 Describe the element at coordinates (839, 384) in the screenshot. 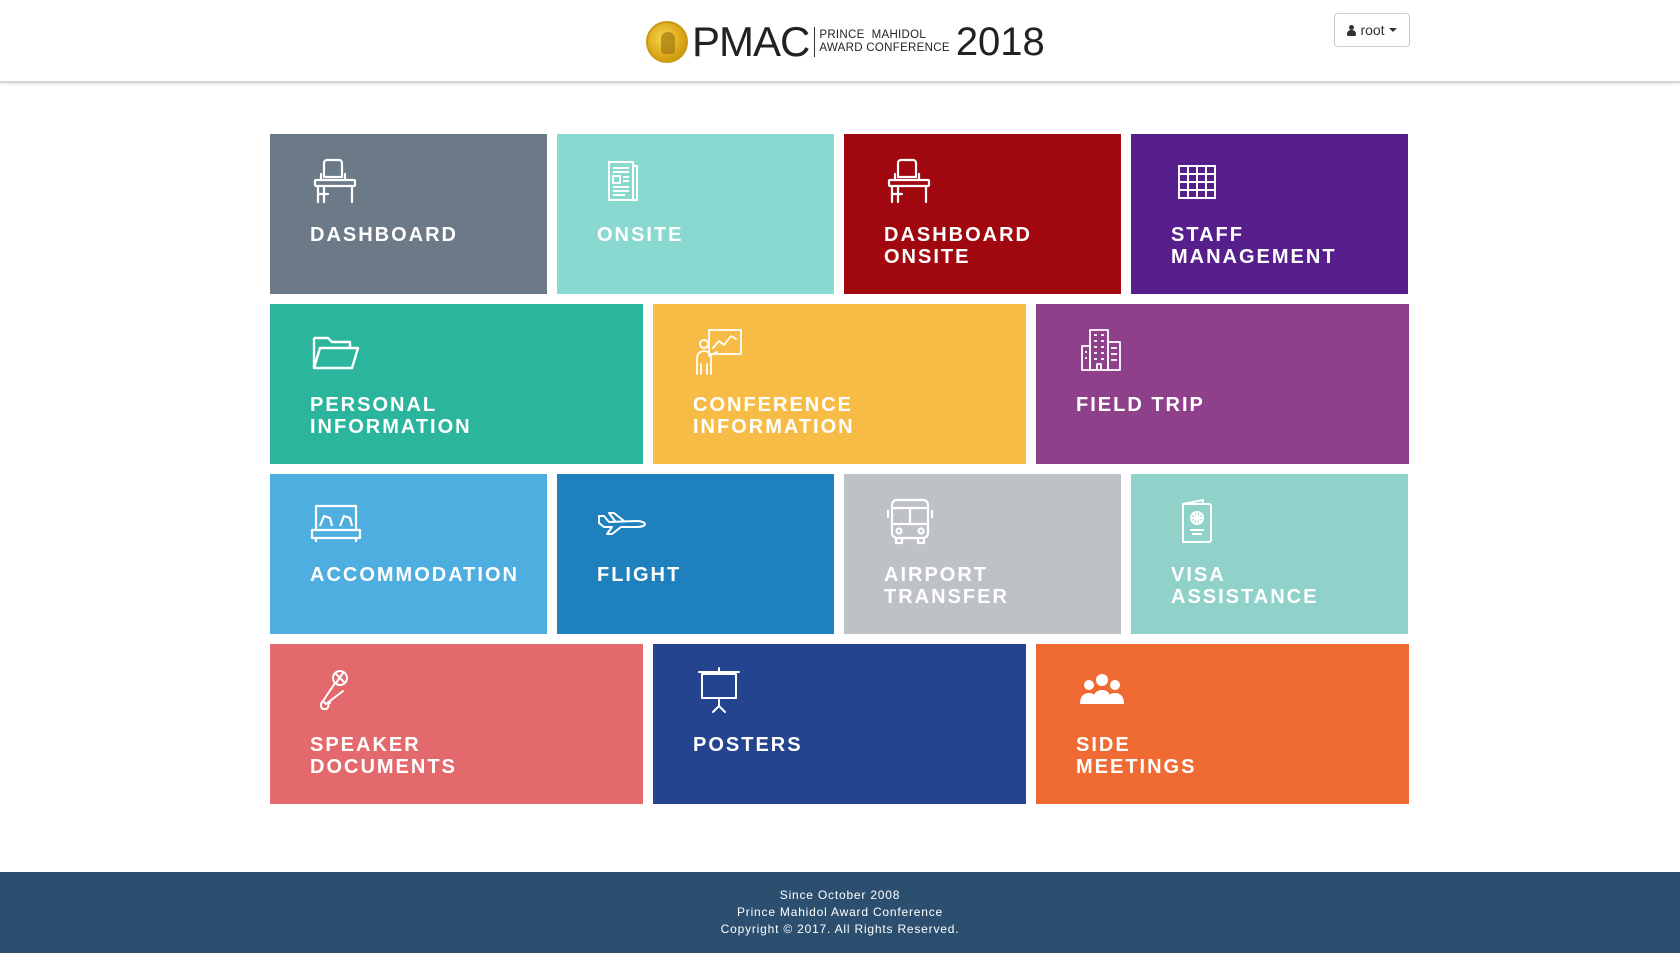

I see `tile-conference-information: CONFERENCE INFORMATION` at that location.